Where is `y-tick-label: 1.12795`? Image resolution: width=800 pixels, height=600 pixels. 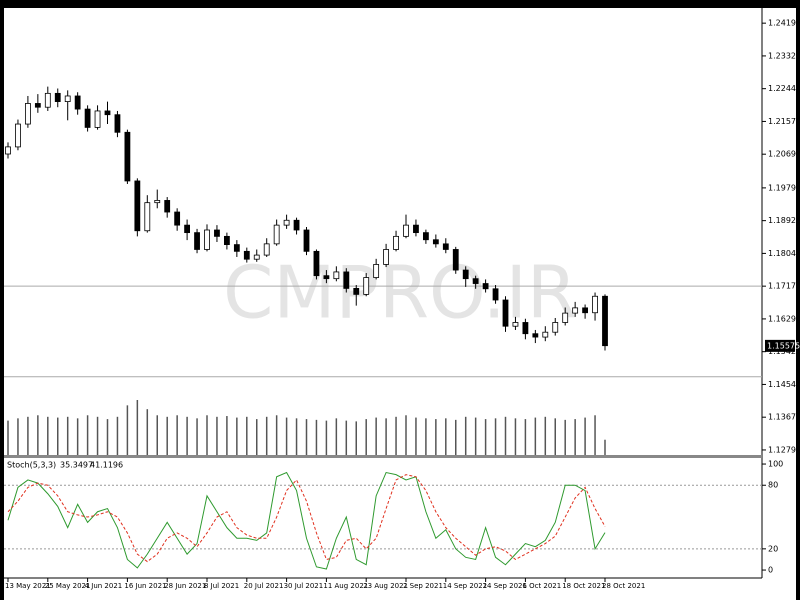
y-tick-label: 1.12795 is located at coordinates (784, 449).